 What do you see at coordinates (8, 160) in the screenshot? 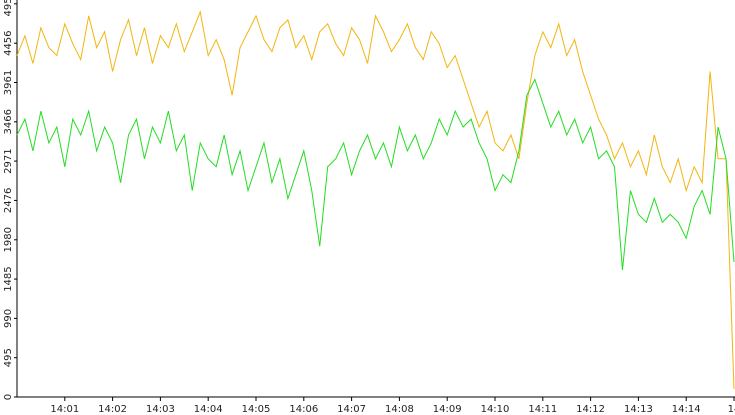
I see `y-tick-label: 2971` at bounding box center [8, 160].